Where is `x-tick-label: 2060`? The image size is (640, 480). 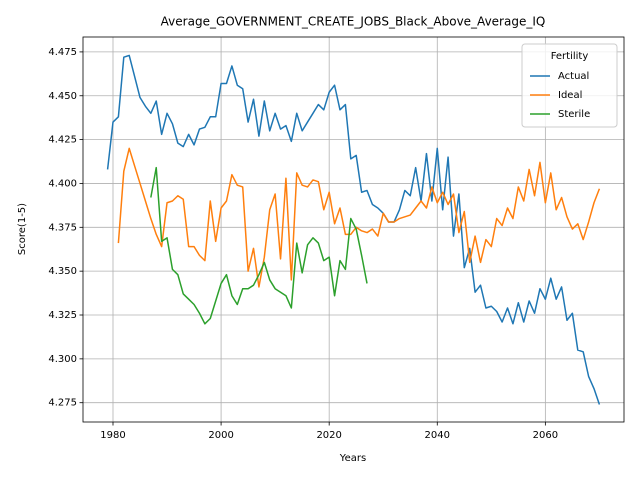
x-tick-label: 2060 is located at coordinates (545, 435).